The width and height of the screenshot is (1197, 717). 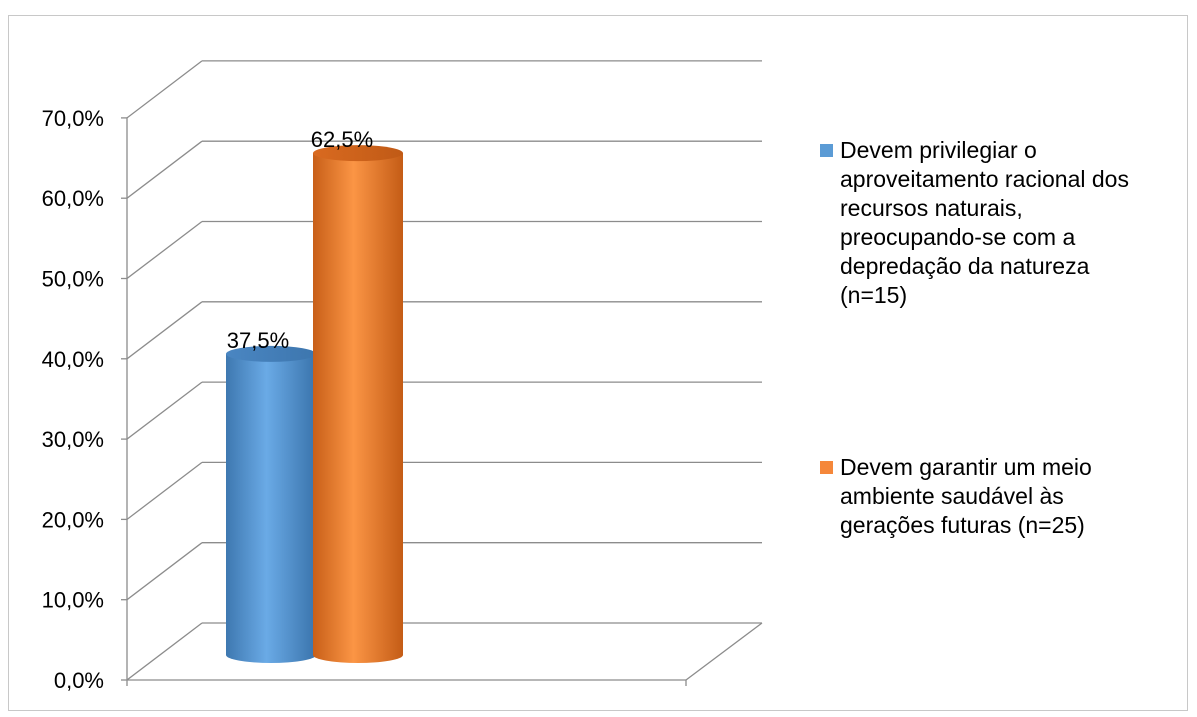 What do you see at coordinates (826, 467) in the screenshot?
I see `legend-swatch-orange` at bounding box center [826, 467].